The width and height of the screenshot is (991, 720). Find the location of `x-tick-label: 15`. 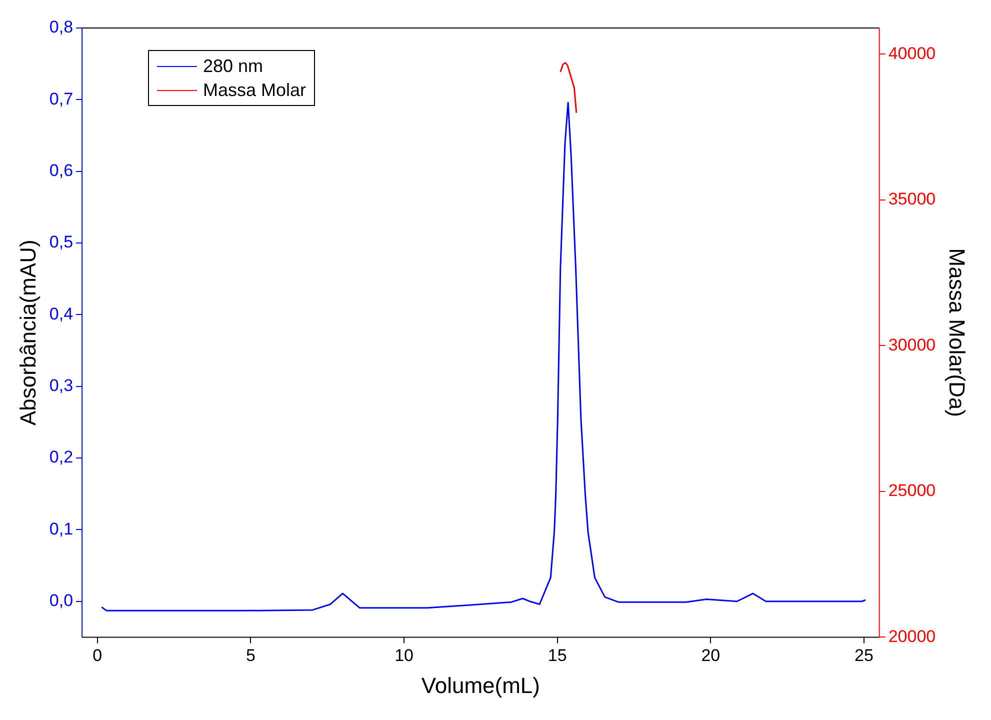

x-tick-label: 15 is located at coordinates (557, 656).